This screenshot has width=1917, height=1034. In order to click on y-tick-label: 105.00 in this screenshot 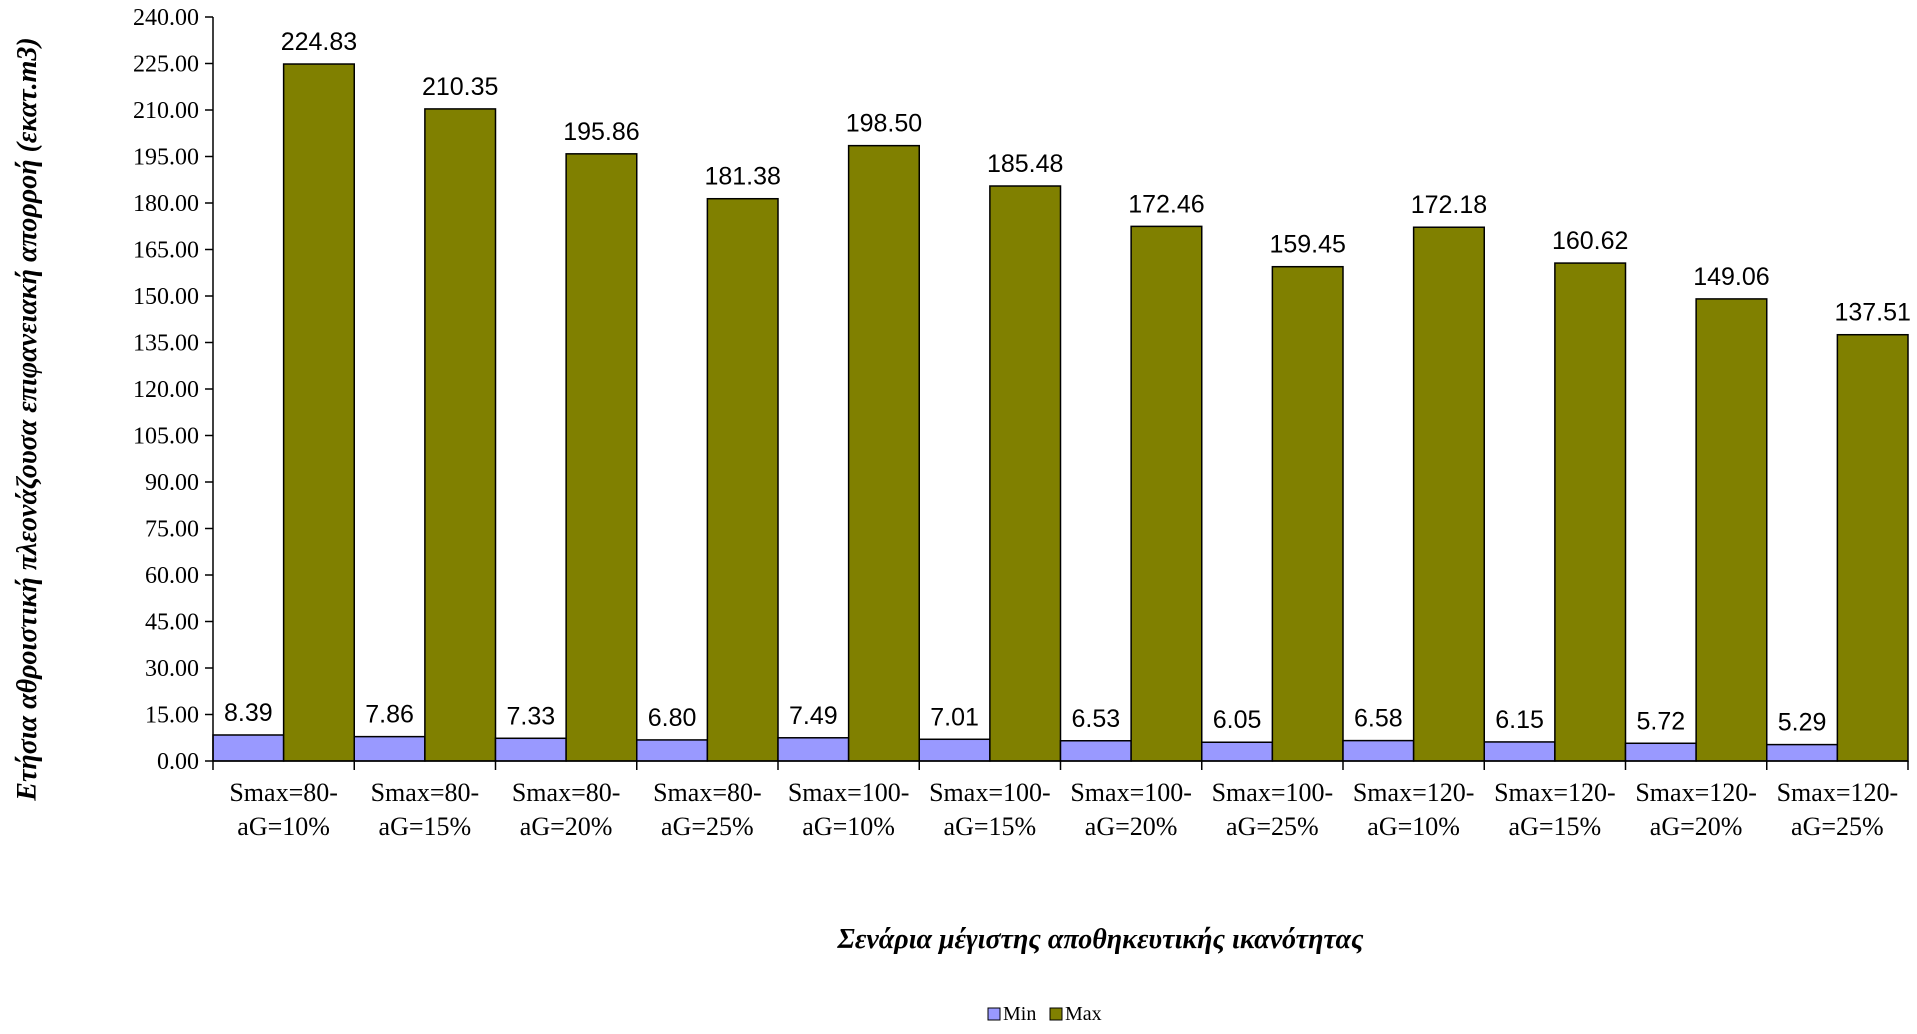, I will do `click(166, 437)`.